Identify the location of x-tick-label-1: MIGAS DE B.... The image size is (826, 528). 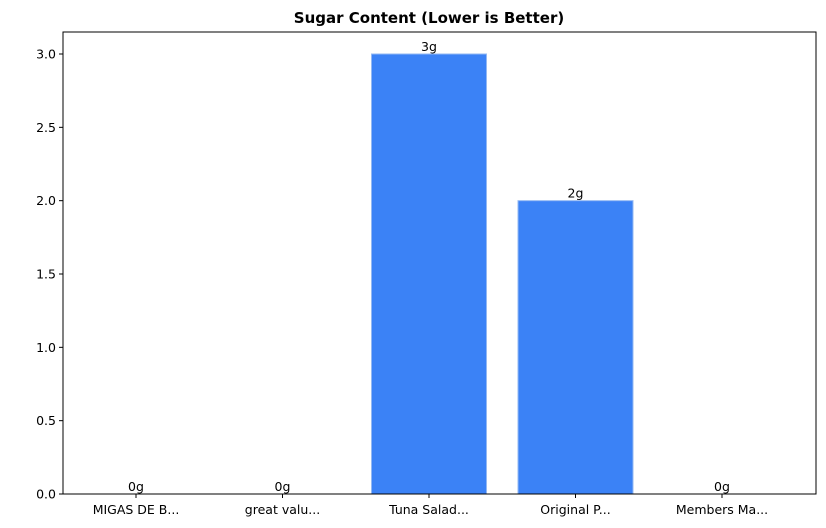
(136, 509).